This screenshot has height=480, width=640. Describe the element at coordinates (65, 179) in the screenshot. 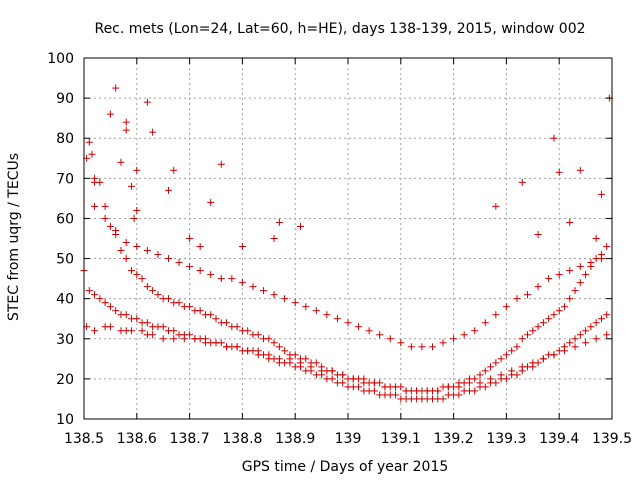

I see `y-tick-label: 70` at that location.